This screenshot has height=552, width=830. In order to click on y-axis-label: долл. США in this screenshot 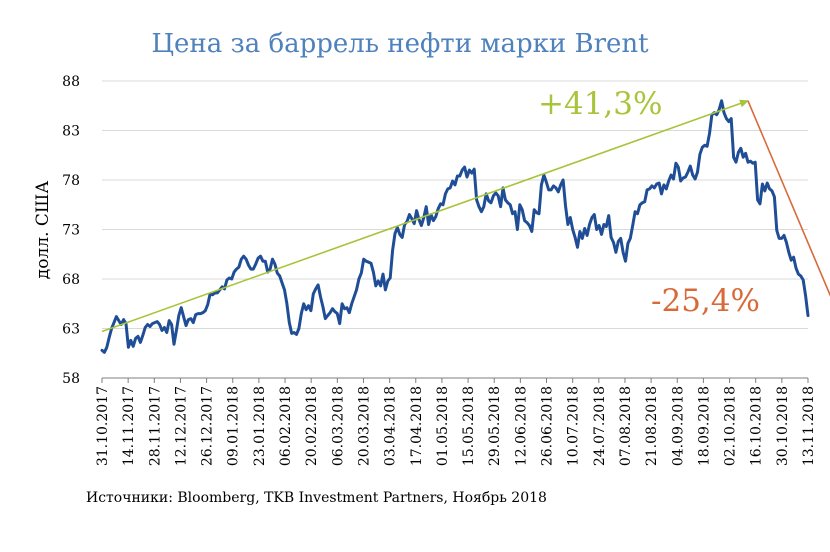, I will do `click(43, 230)`.